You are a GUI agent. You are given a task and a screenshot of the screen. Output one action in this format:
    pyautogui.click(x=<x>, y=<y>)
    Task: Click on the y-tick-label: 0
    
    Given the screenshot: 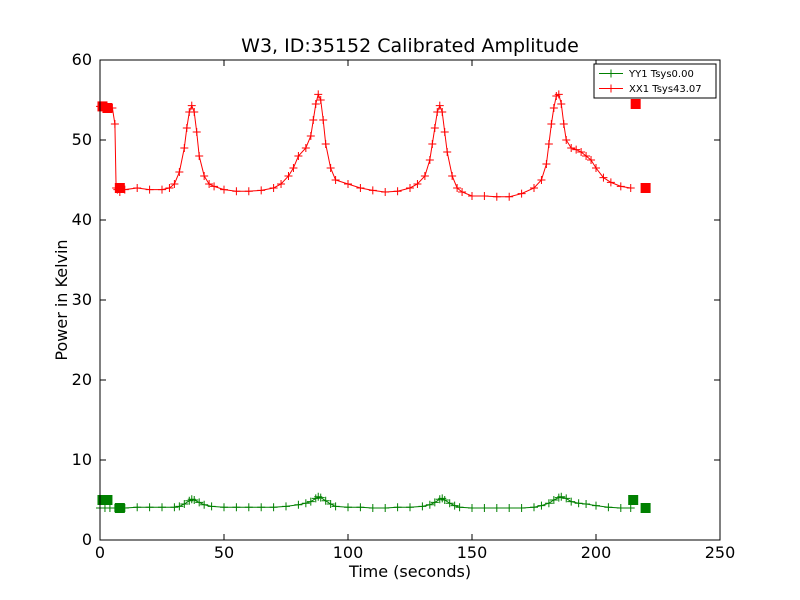 What is the action you would take?
    pyautogui.click(x=87, y=539)
    